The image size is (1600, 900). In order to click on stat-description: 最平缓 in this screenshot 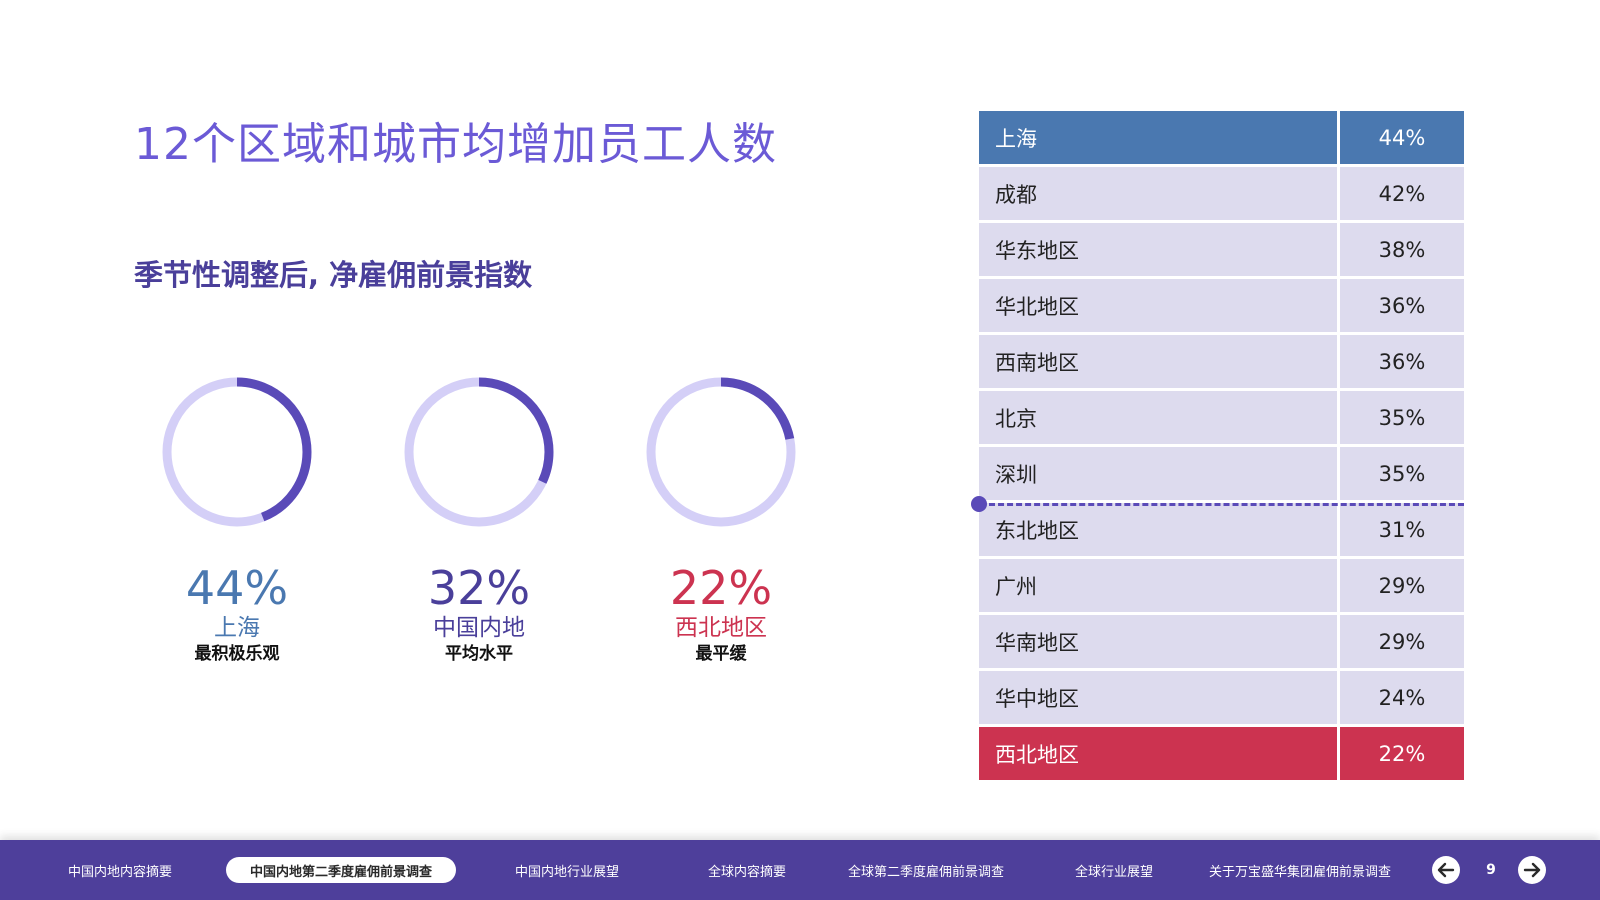, I will do `click(721, 654)`.